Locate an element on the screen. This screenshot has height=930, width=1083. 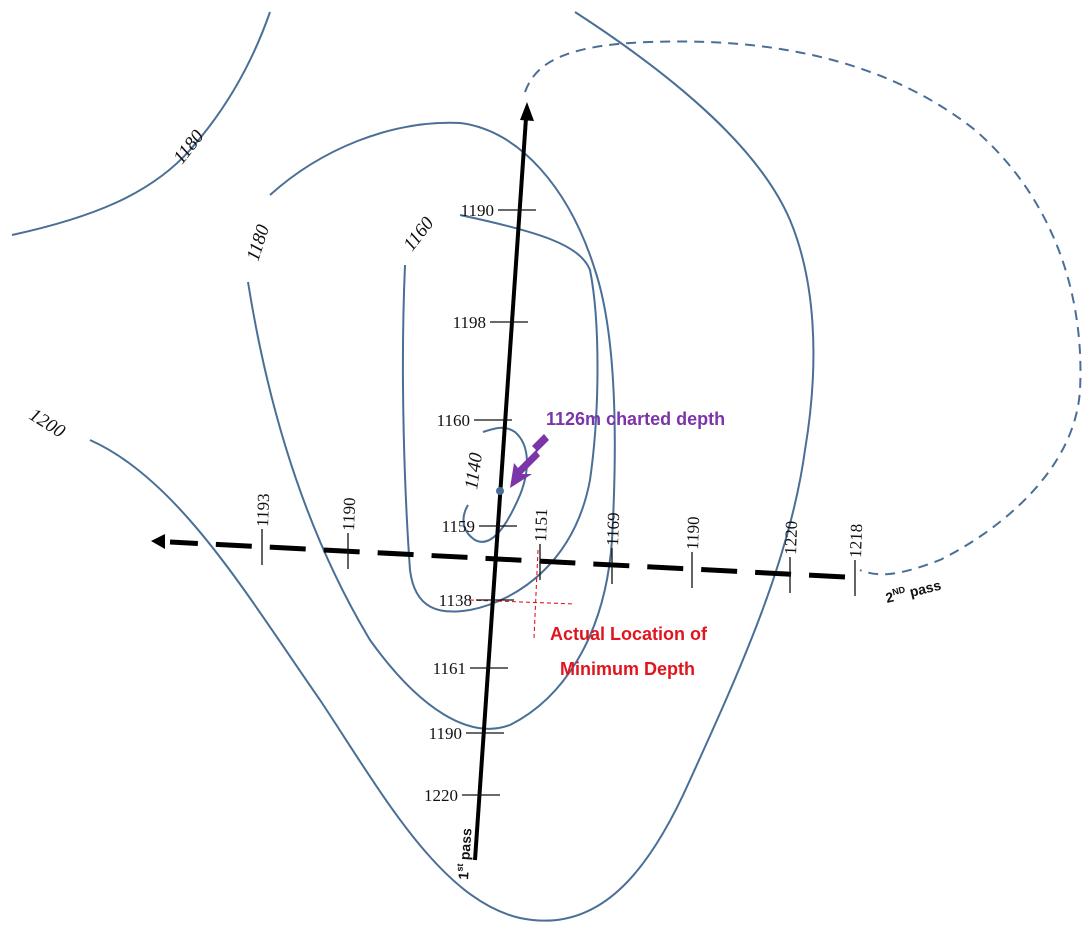
charted-depth-annotation: 1126m charted depth is located at coordinates (610, 452).